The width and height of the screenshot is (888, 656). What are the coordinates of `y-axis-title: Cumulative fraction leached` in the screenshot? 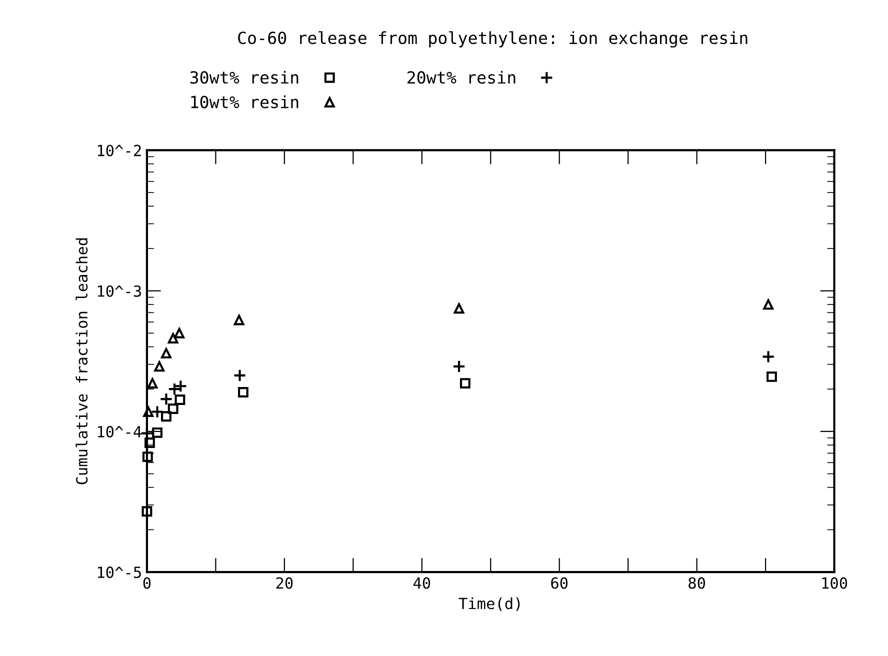 It's located at (82, 361).